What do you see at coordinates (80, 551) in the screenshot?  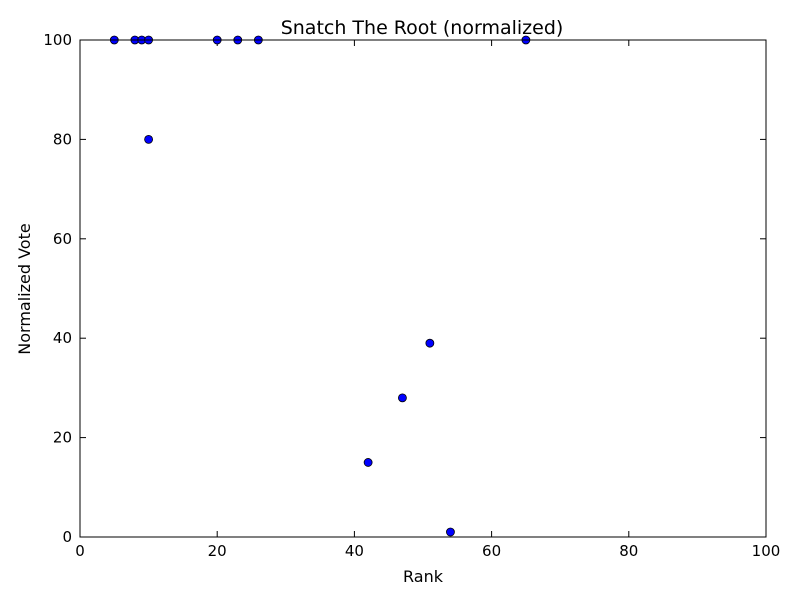 I see `x-tick-label: 0` at bounding box center [80, 551].